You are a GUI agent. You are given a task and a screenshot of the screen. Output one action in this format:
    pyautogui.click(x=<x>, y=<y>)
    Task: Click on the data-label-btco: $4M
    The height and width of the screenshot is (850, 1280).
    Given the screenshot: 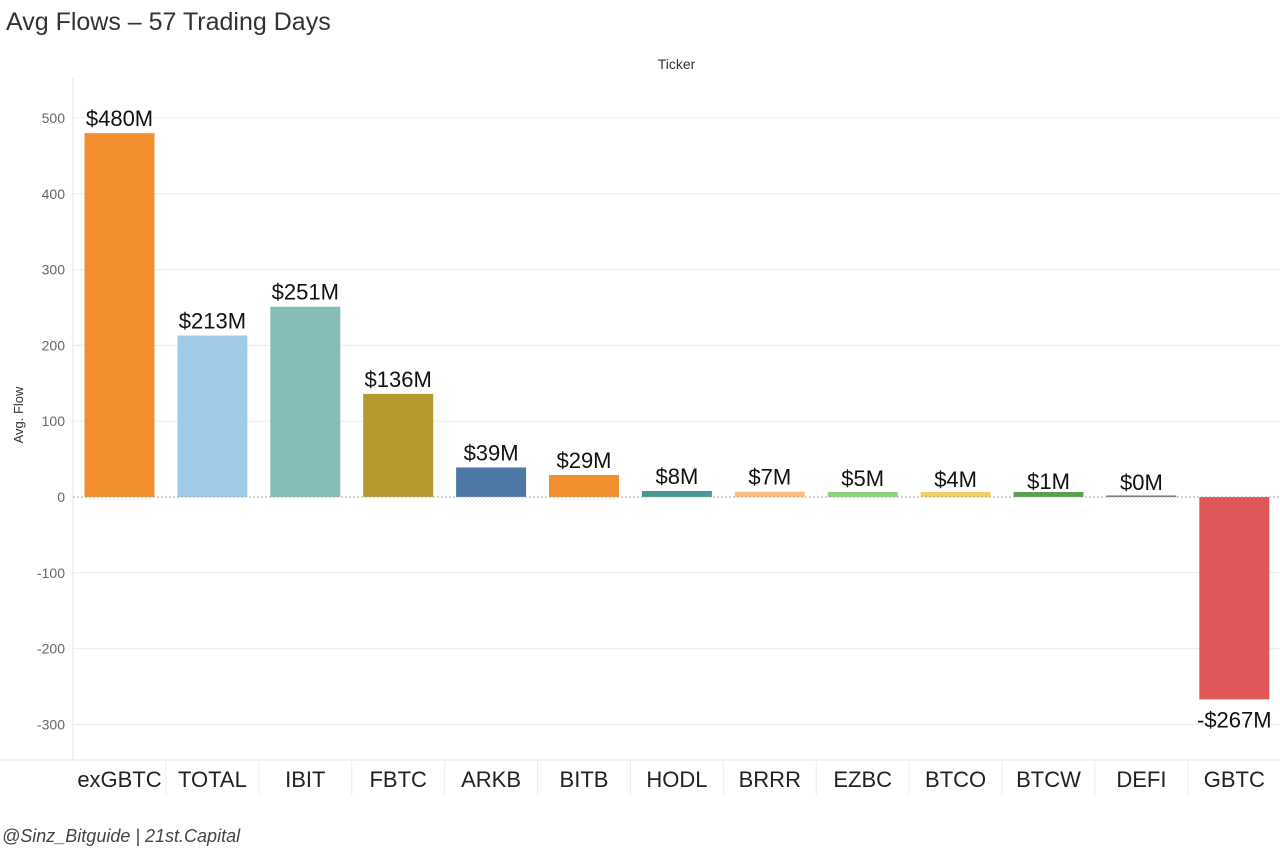 What is the action you would take?
    pyautogui.click(x=955, y=479)
    